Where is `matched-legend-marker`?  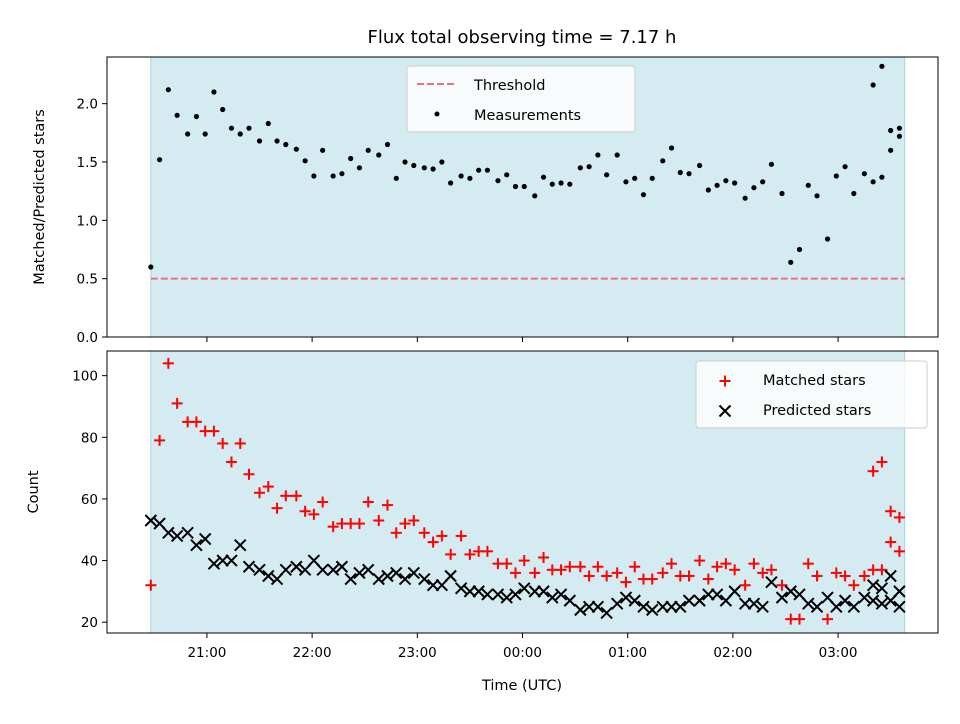
matched-legend-marker is located at coordinates (725, 381).